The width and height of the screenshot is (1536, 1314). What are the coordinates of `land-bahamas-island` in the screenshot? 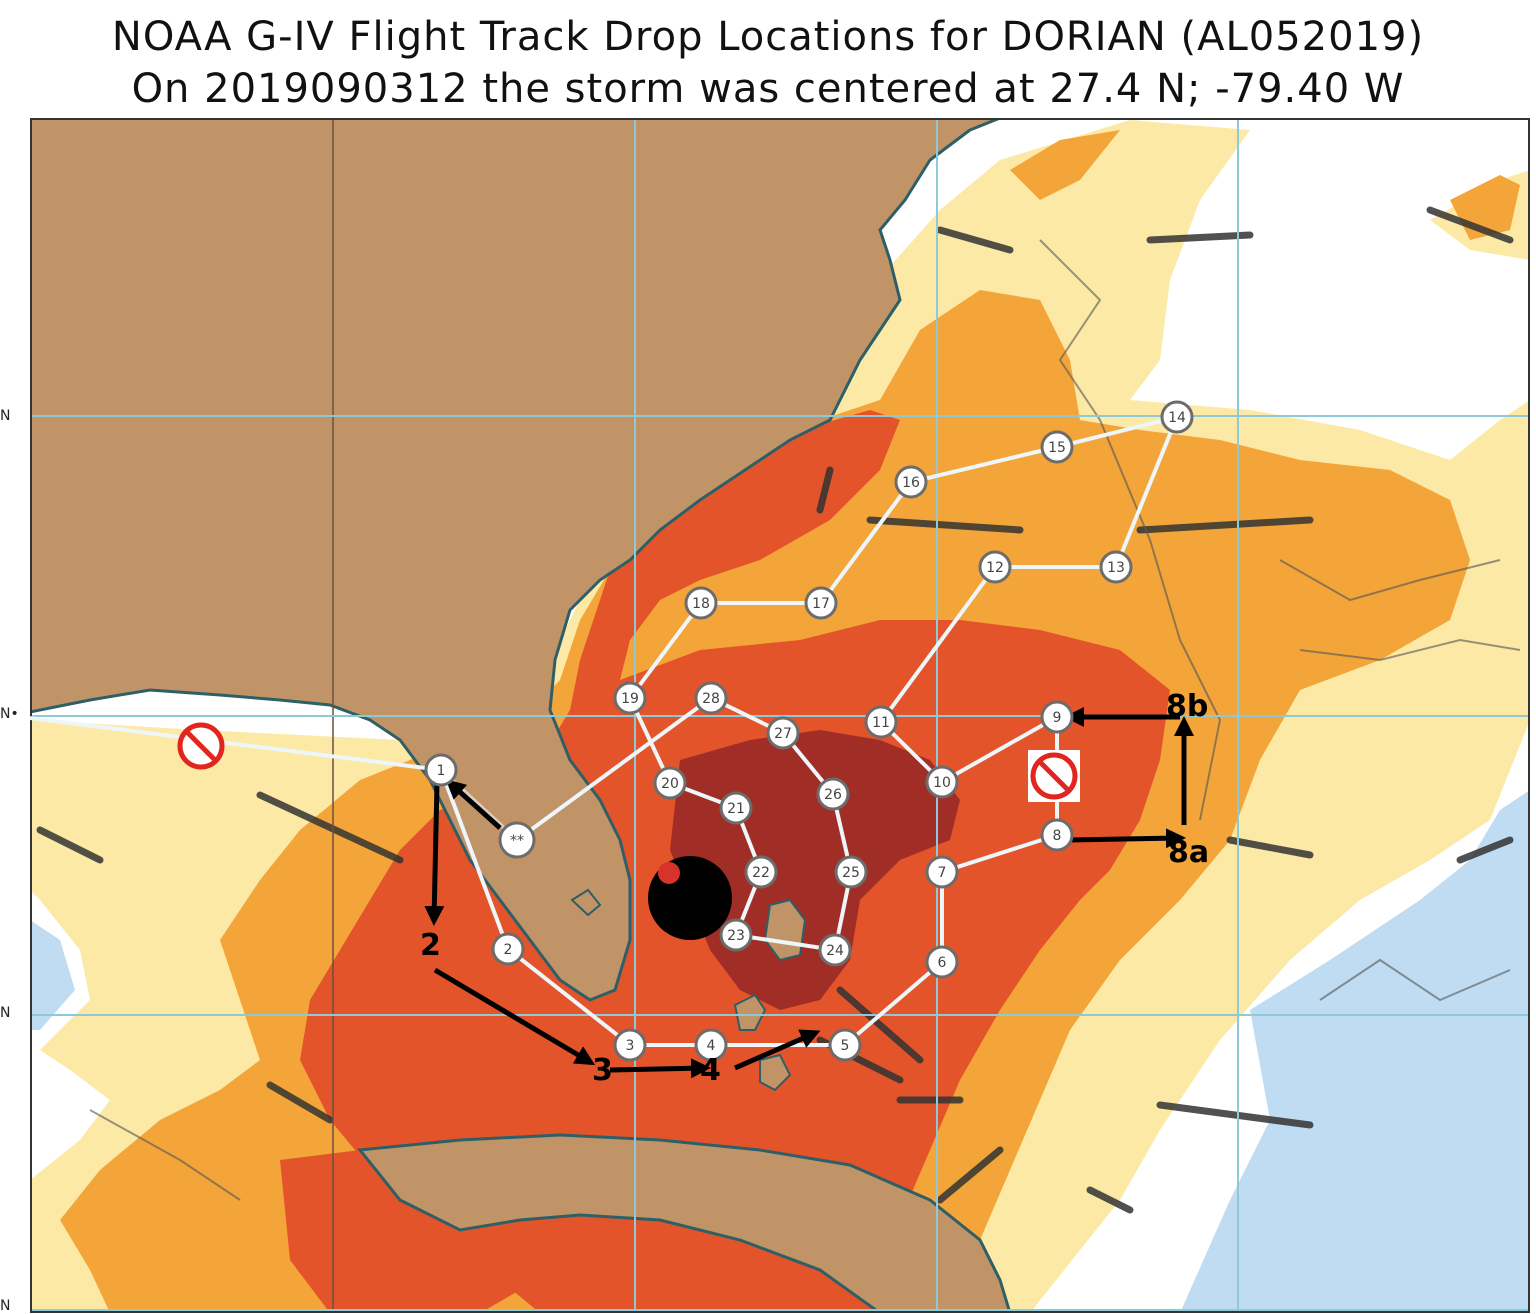 It's located at (775, 1072).